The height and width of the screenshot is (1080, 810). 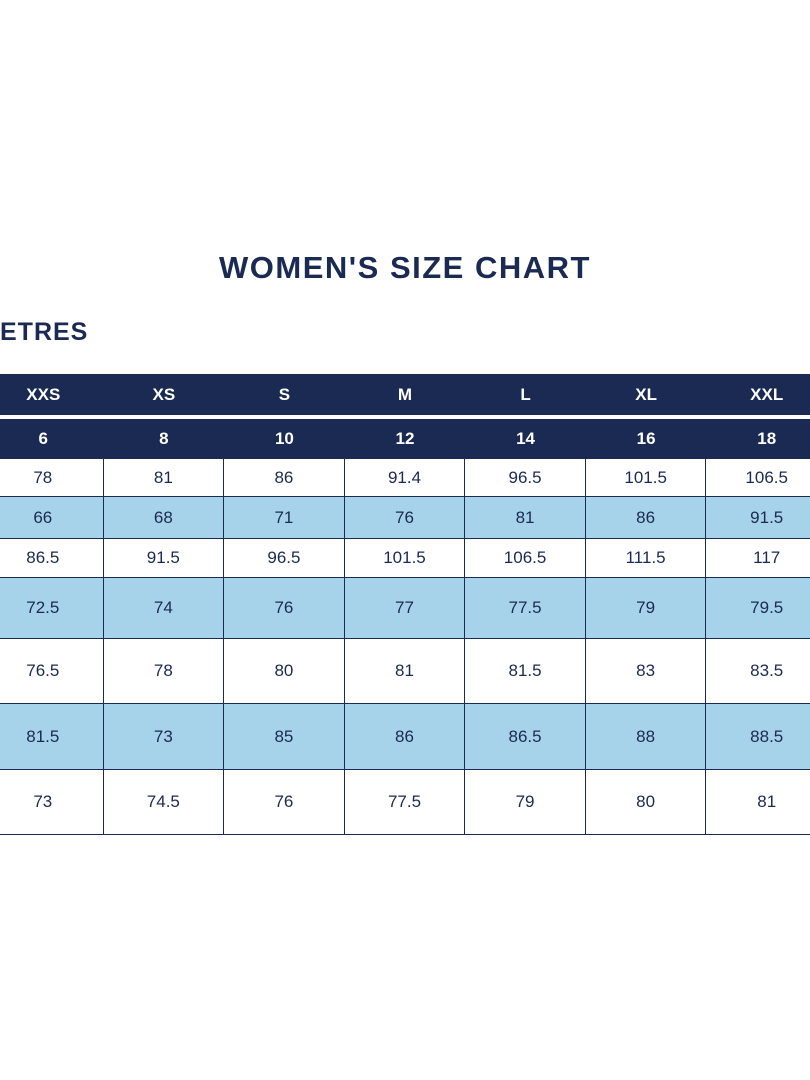 I want to click on table-cell: 88, so click(x=646, y=736).